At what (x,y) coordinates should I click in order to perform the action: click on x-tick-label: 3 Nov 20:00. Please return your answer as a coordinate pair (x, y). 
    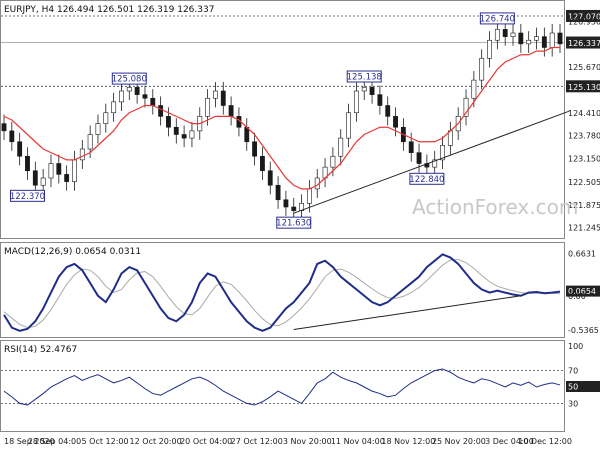
    Looking at the image, I should click on (307, 441).